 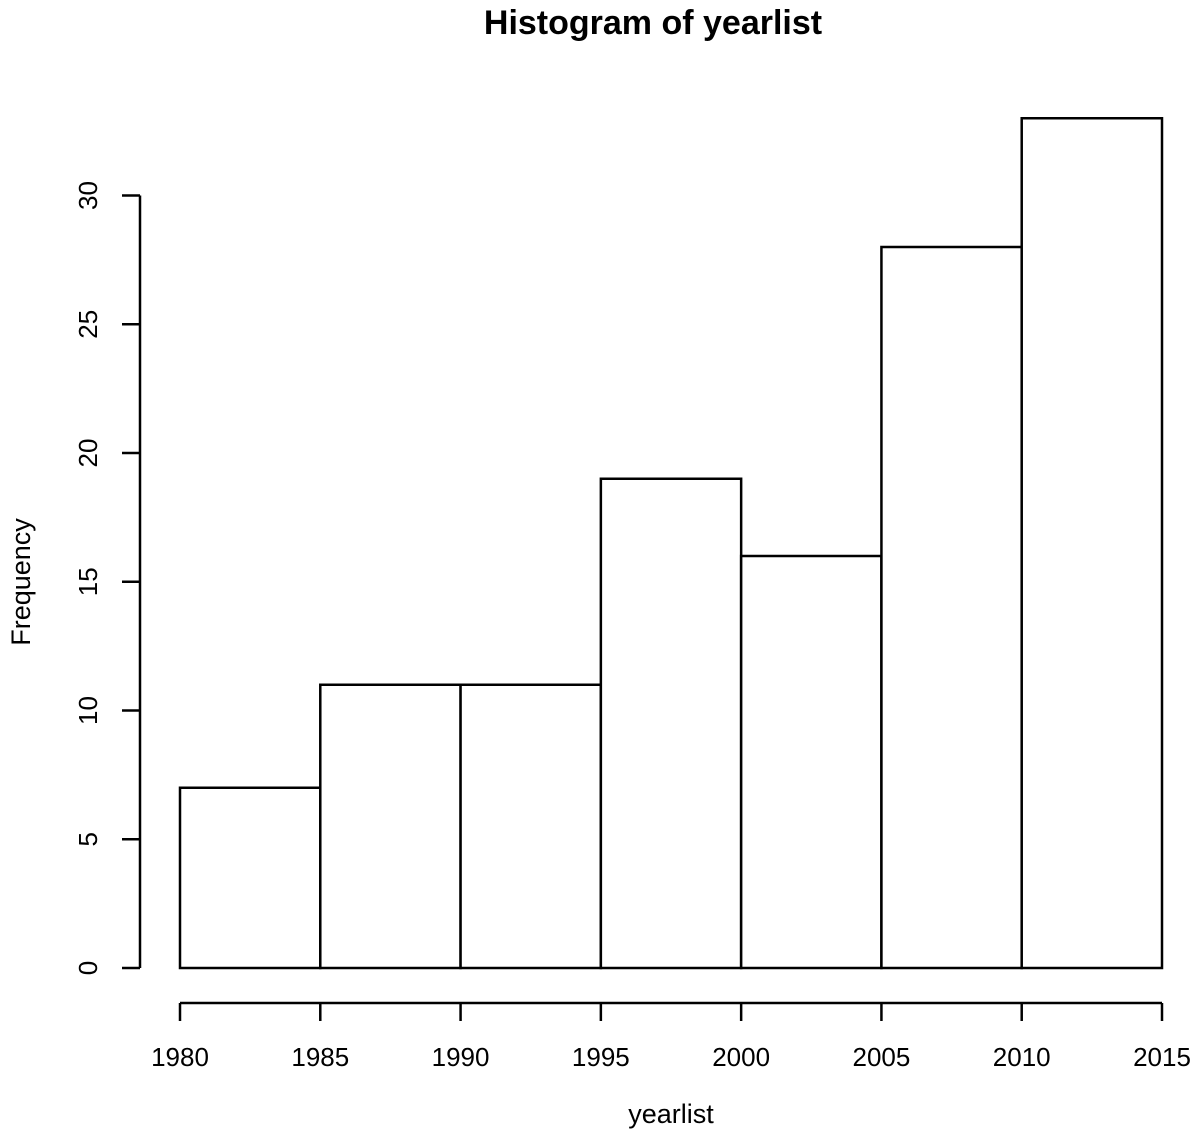 I want to click on histogram-bar-1990-1995, so click(x=531, y=826).